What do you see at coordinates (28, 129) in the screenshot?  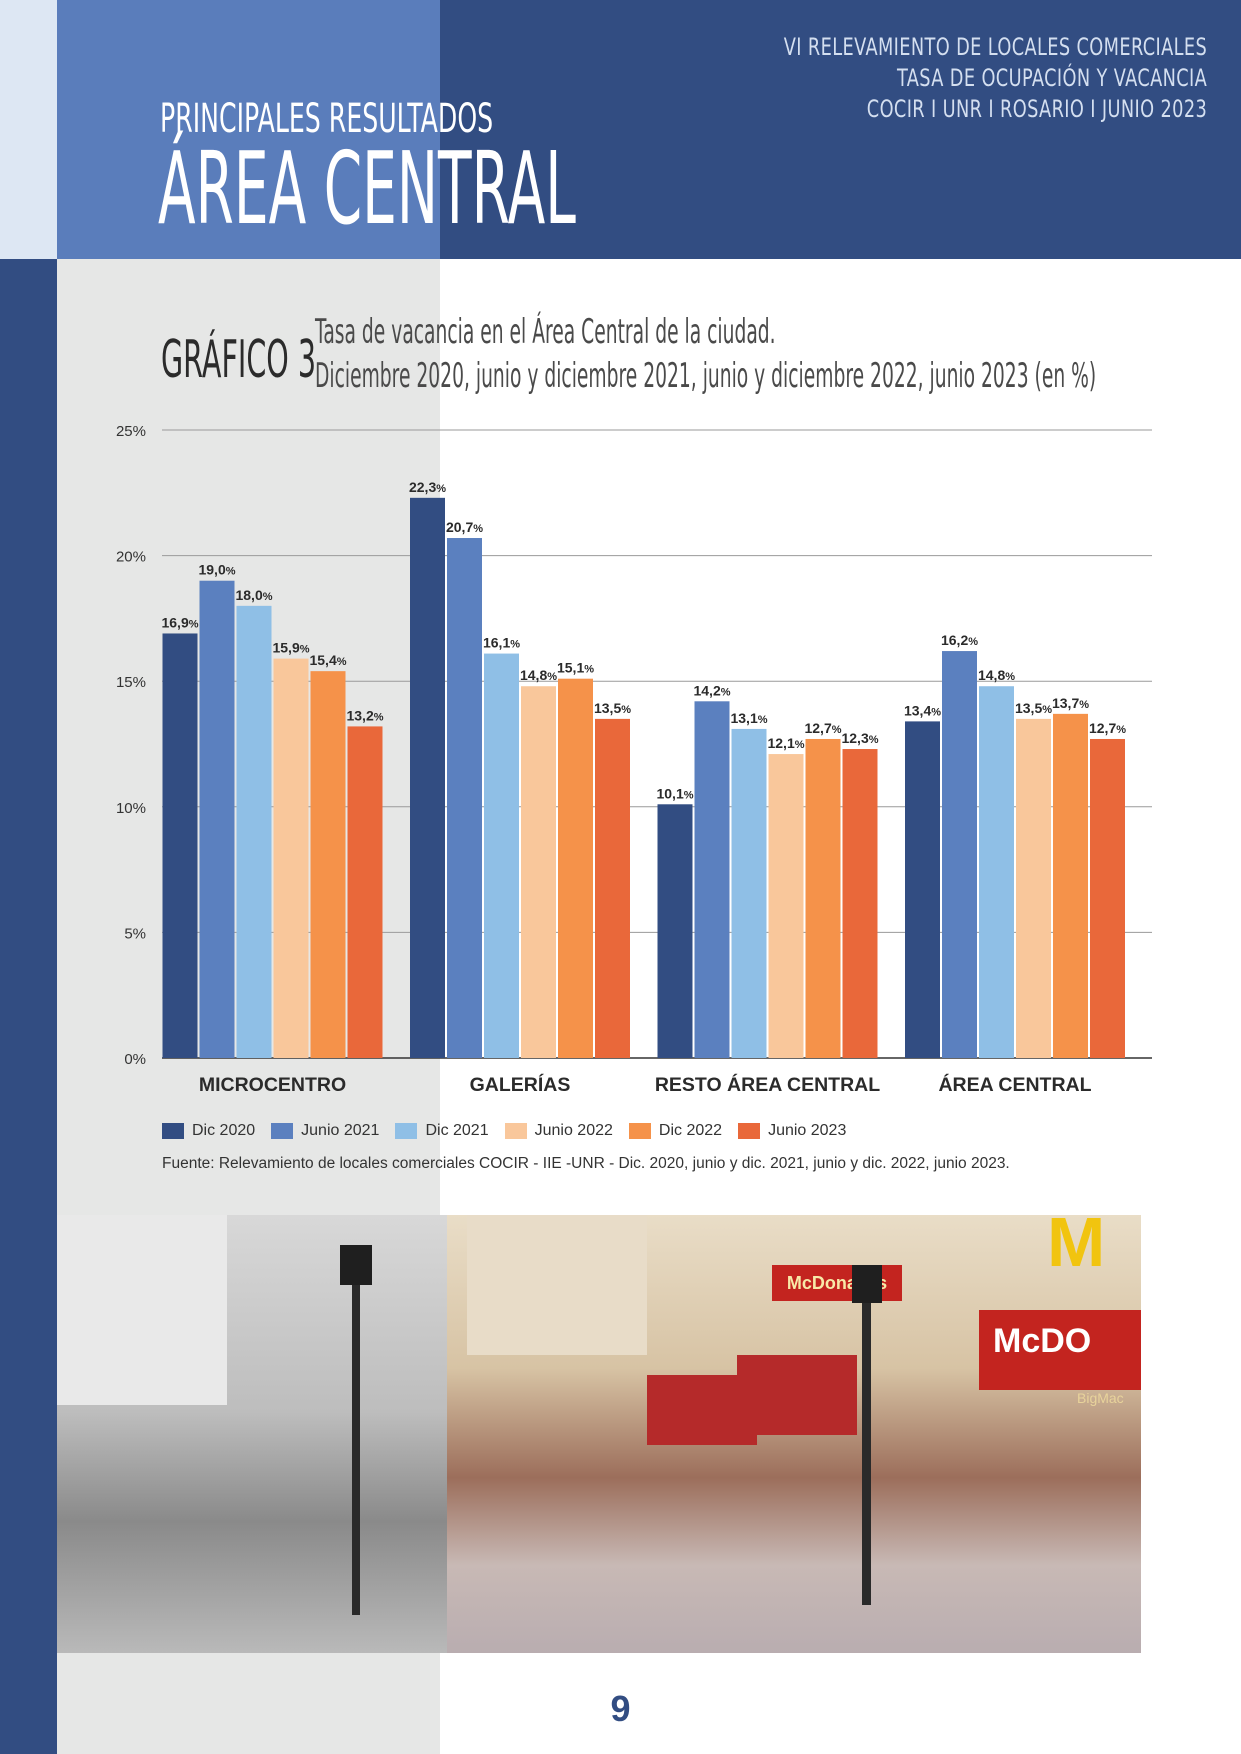 I see `left-strip-top` at bounding box center [28, 129].